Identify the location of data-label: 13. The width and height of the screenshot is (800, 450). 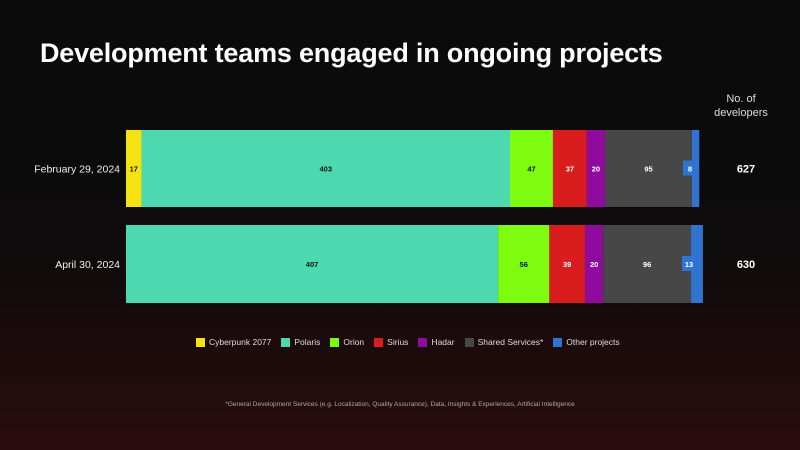
(689, 264).